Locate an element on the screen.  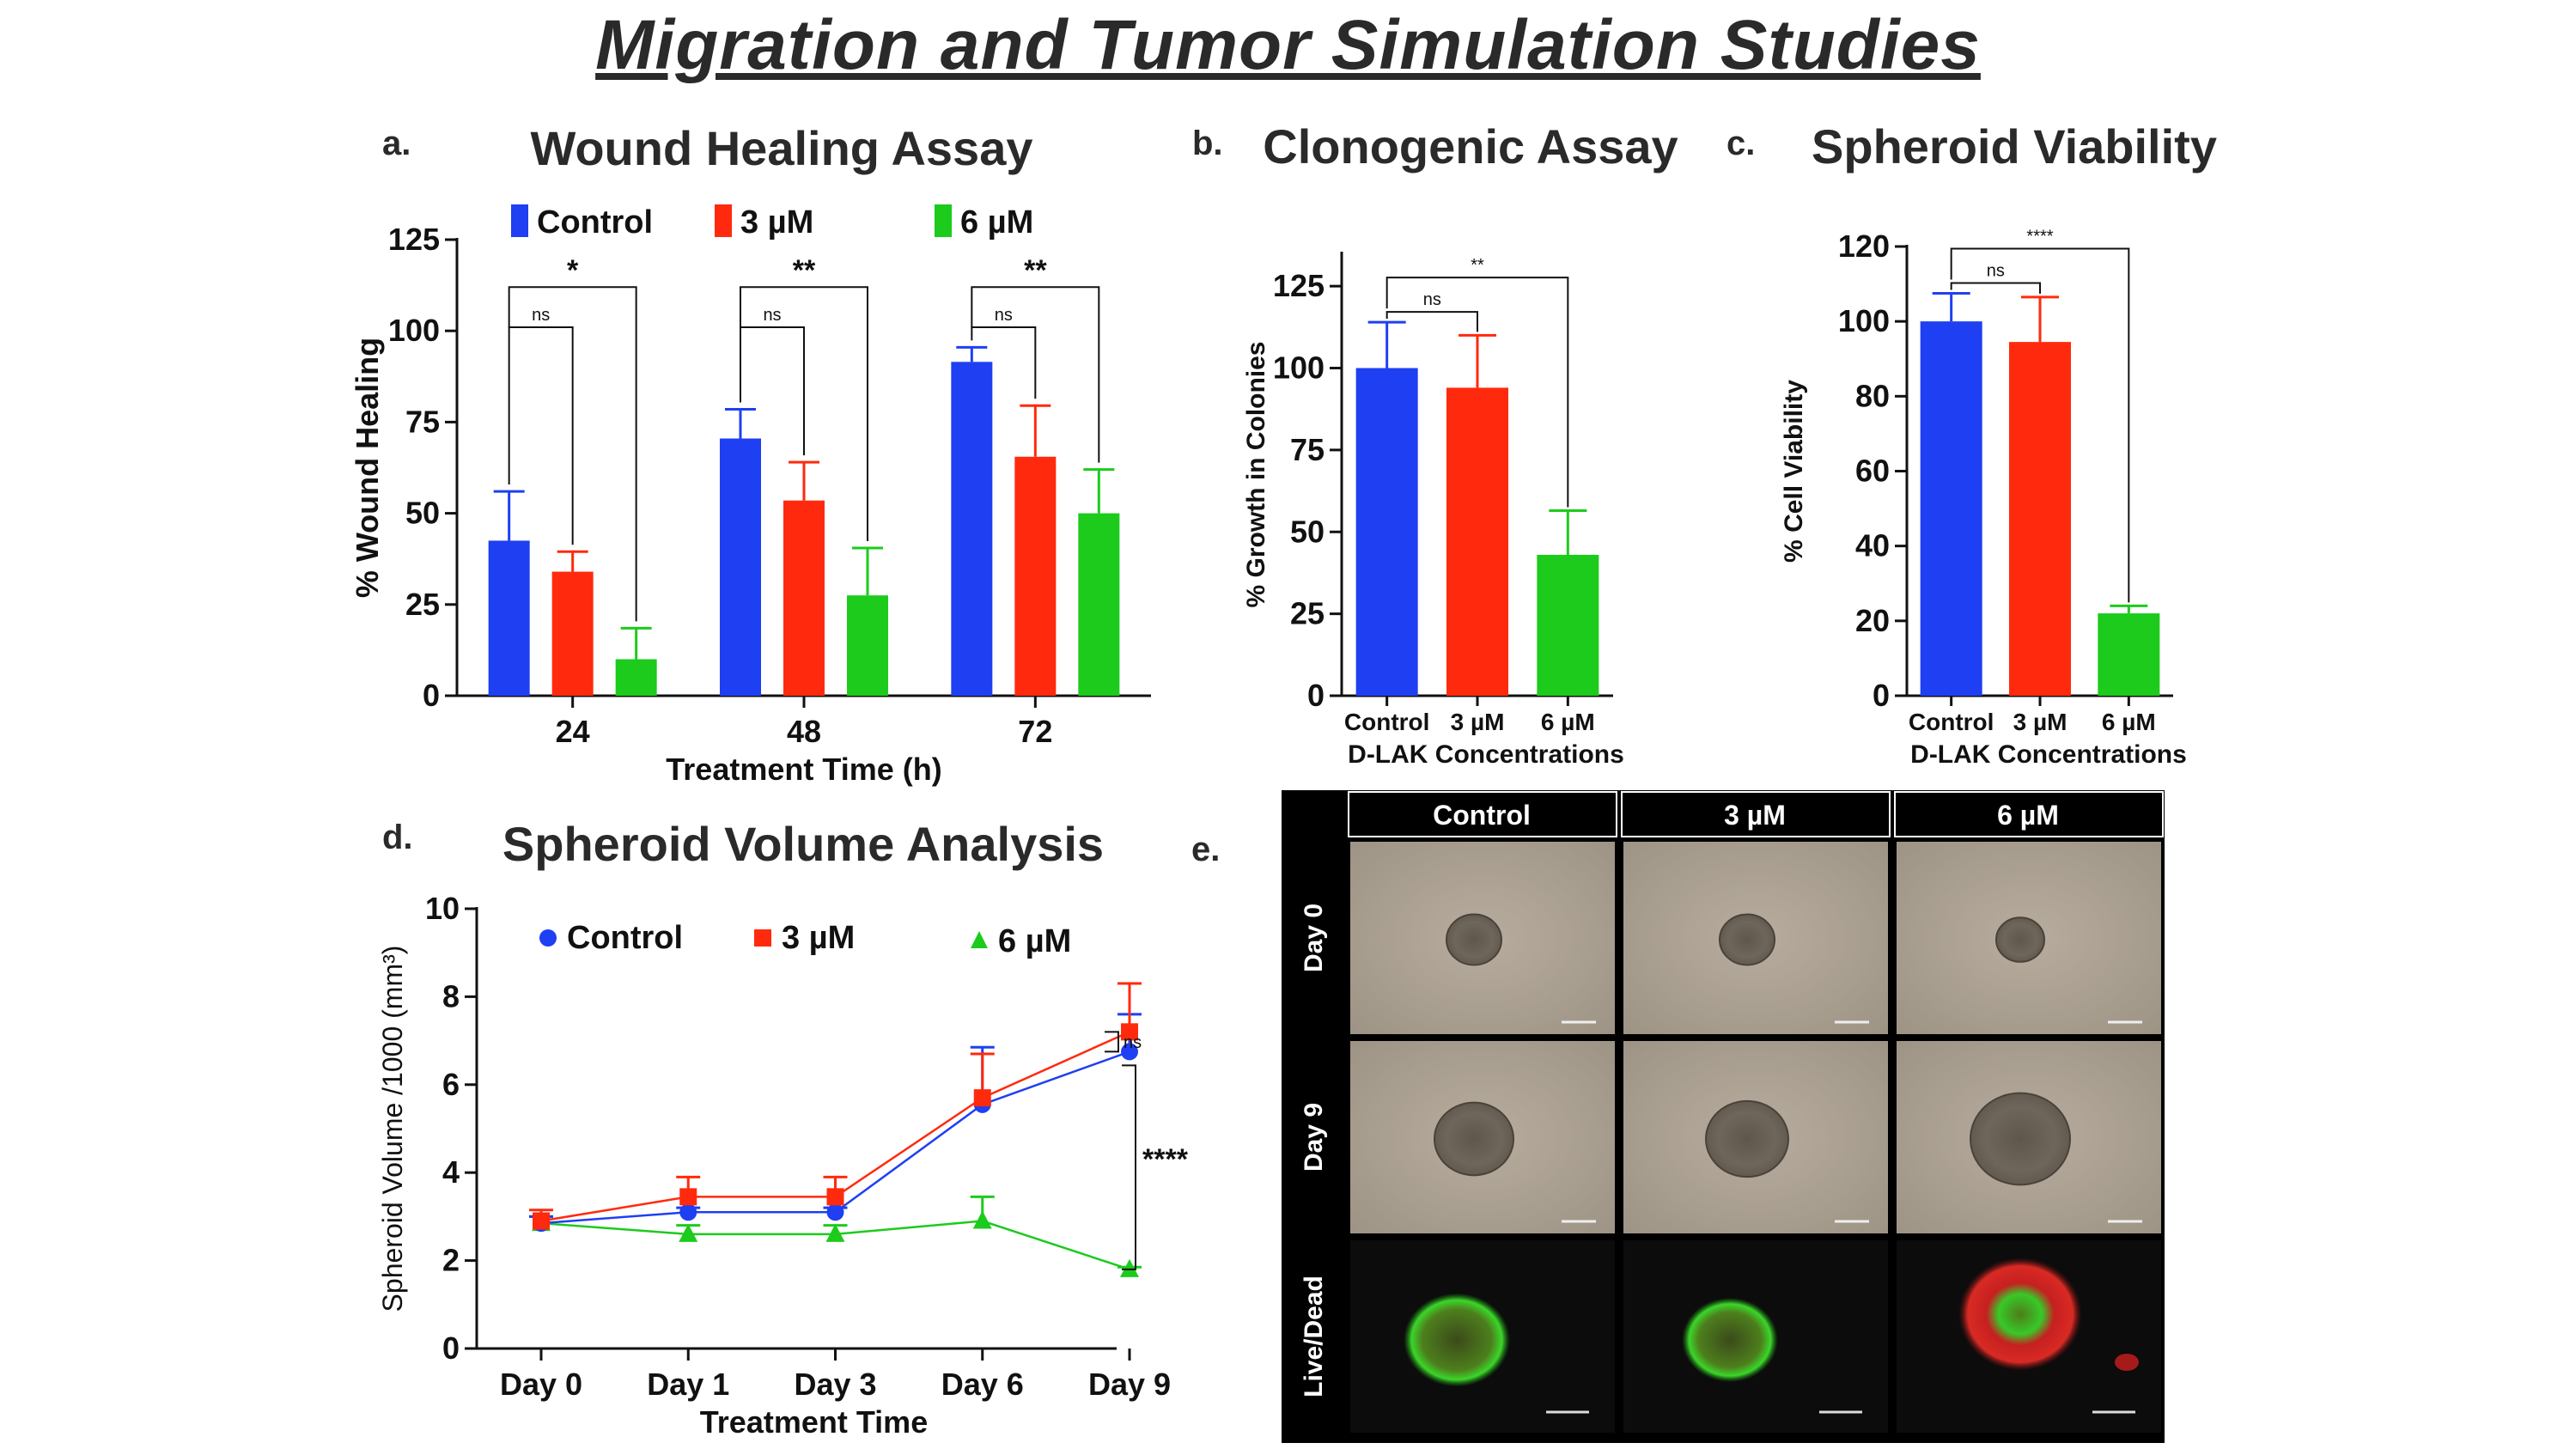
panel-b-y-tick-label: 125 is located at coordinates (1299, 285).